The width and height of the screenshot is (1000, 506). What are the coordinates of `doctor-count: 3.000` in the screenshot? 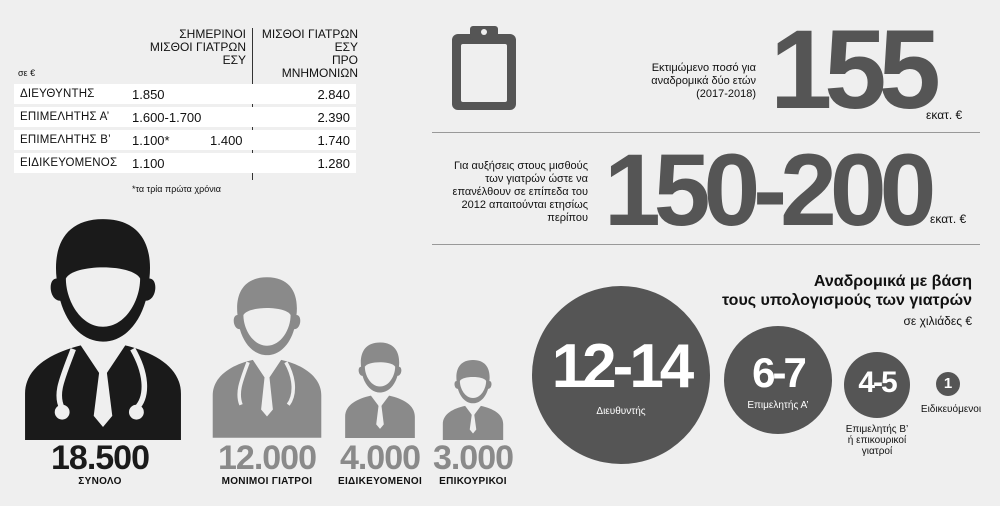 It's located at (473, 458).